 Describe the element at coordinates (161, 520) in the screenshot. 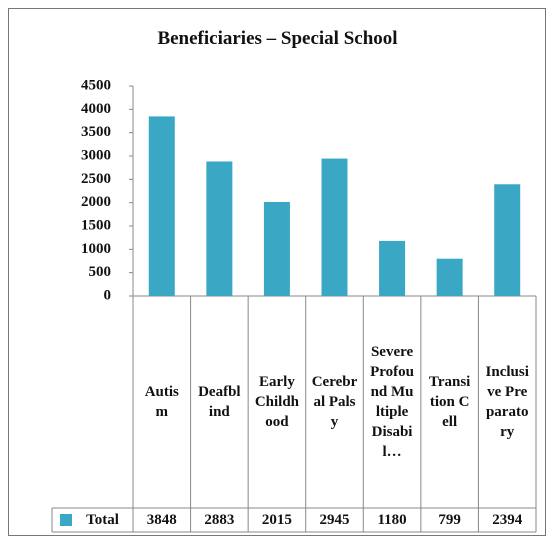

I see `table-value: 3848` at that location.